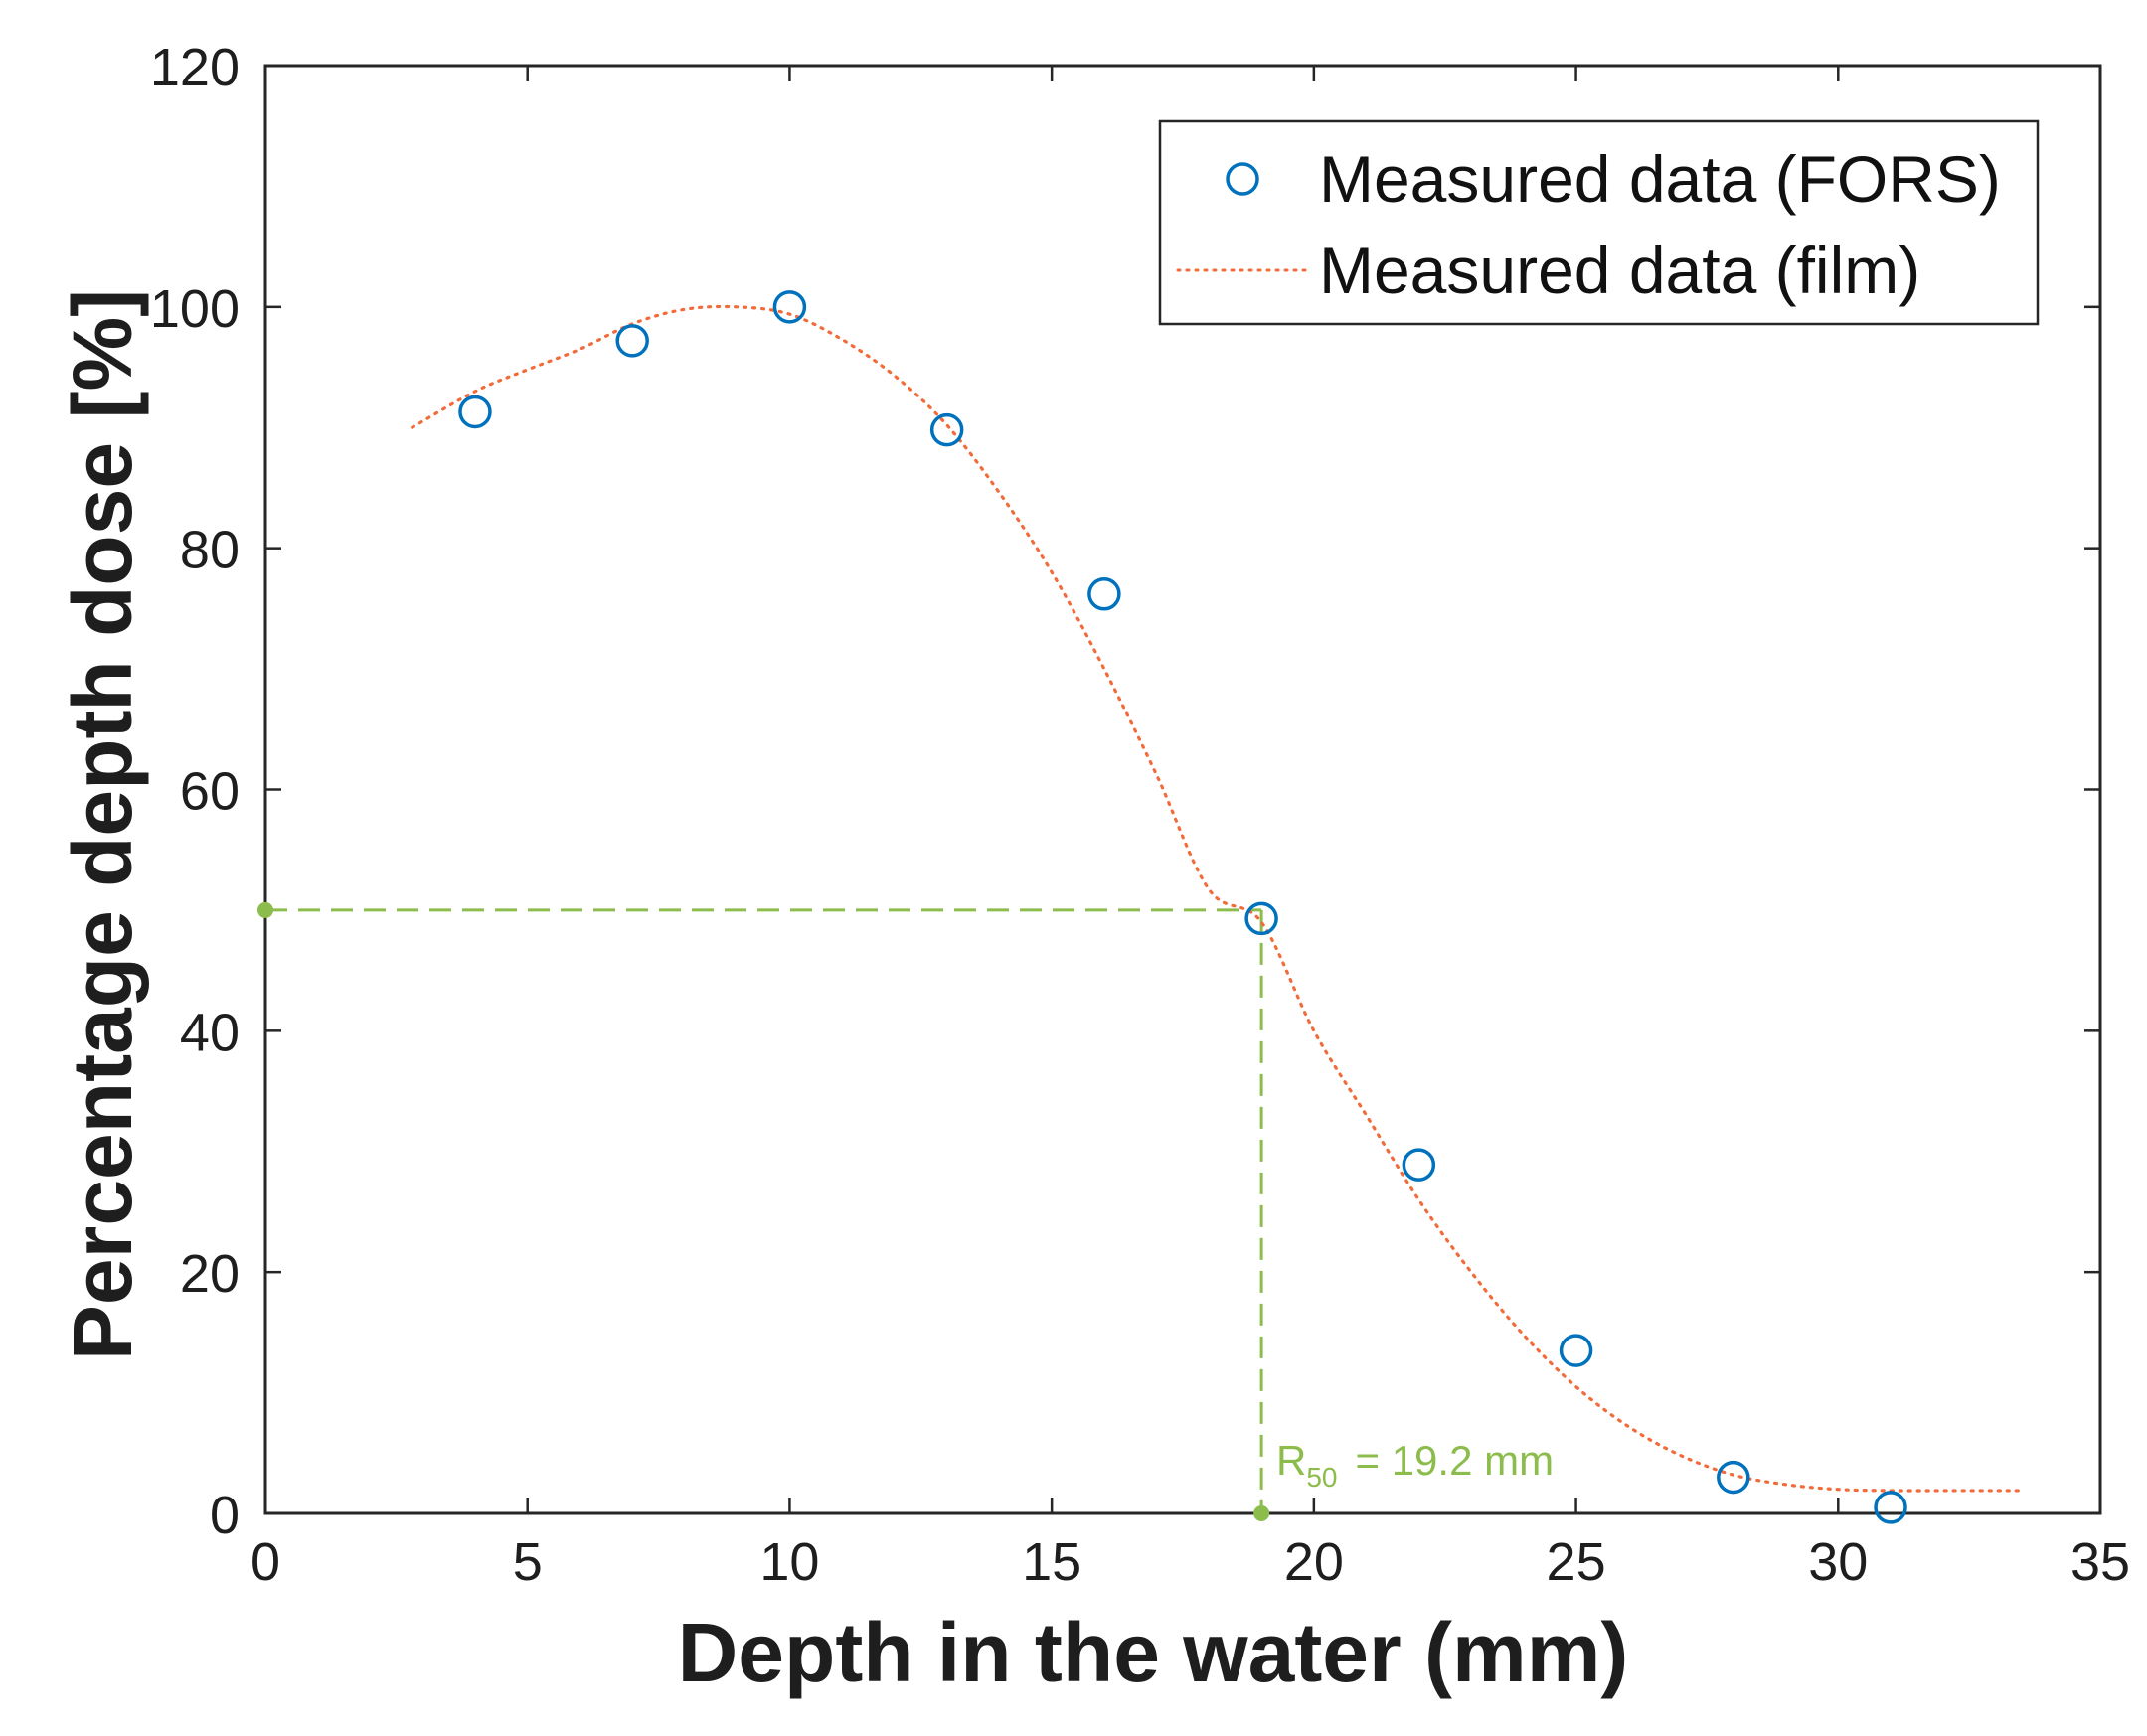 This screenshot has height=1736, width=2147. What do you see at coordinates (1242, 179) in the screenshot?
I see `legend-fors-marker-icon` at bounding box center [1242, 179].